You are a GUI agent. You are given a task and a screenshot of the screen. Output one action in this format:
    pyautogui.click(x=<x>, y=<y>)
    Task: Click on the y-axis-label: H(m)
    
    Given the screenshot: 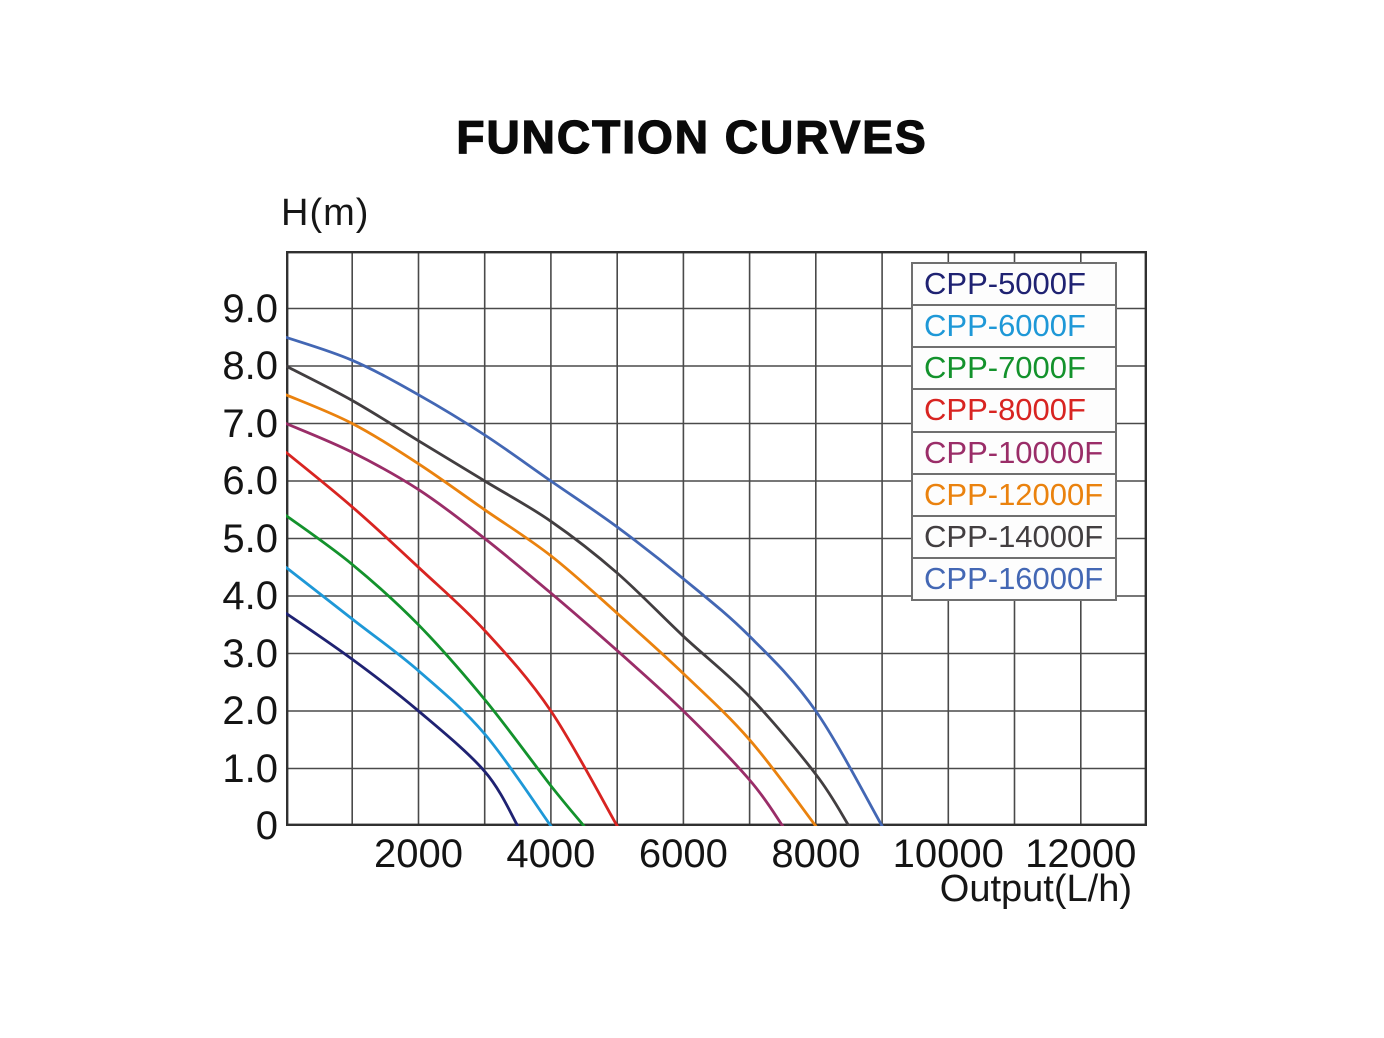 What is the action you would take?
    pyautogui.click(x=325, y=213)
    